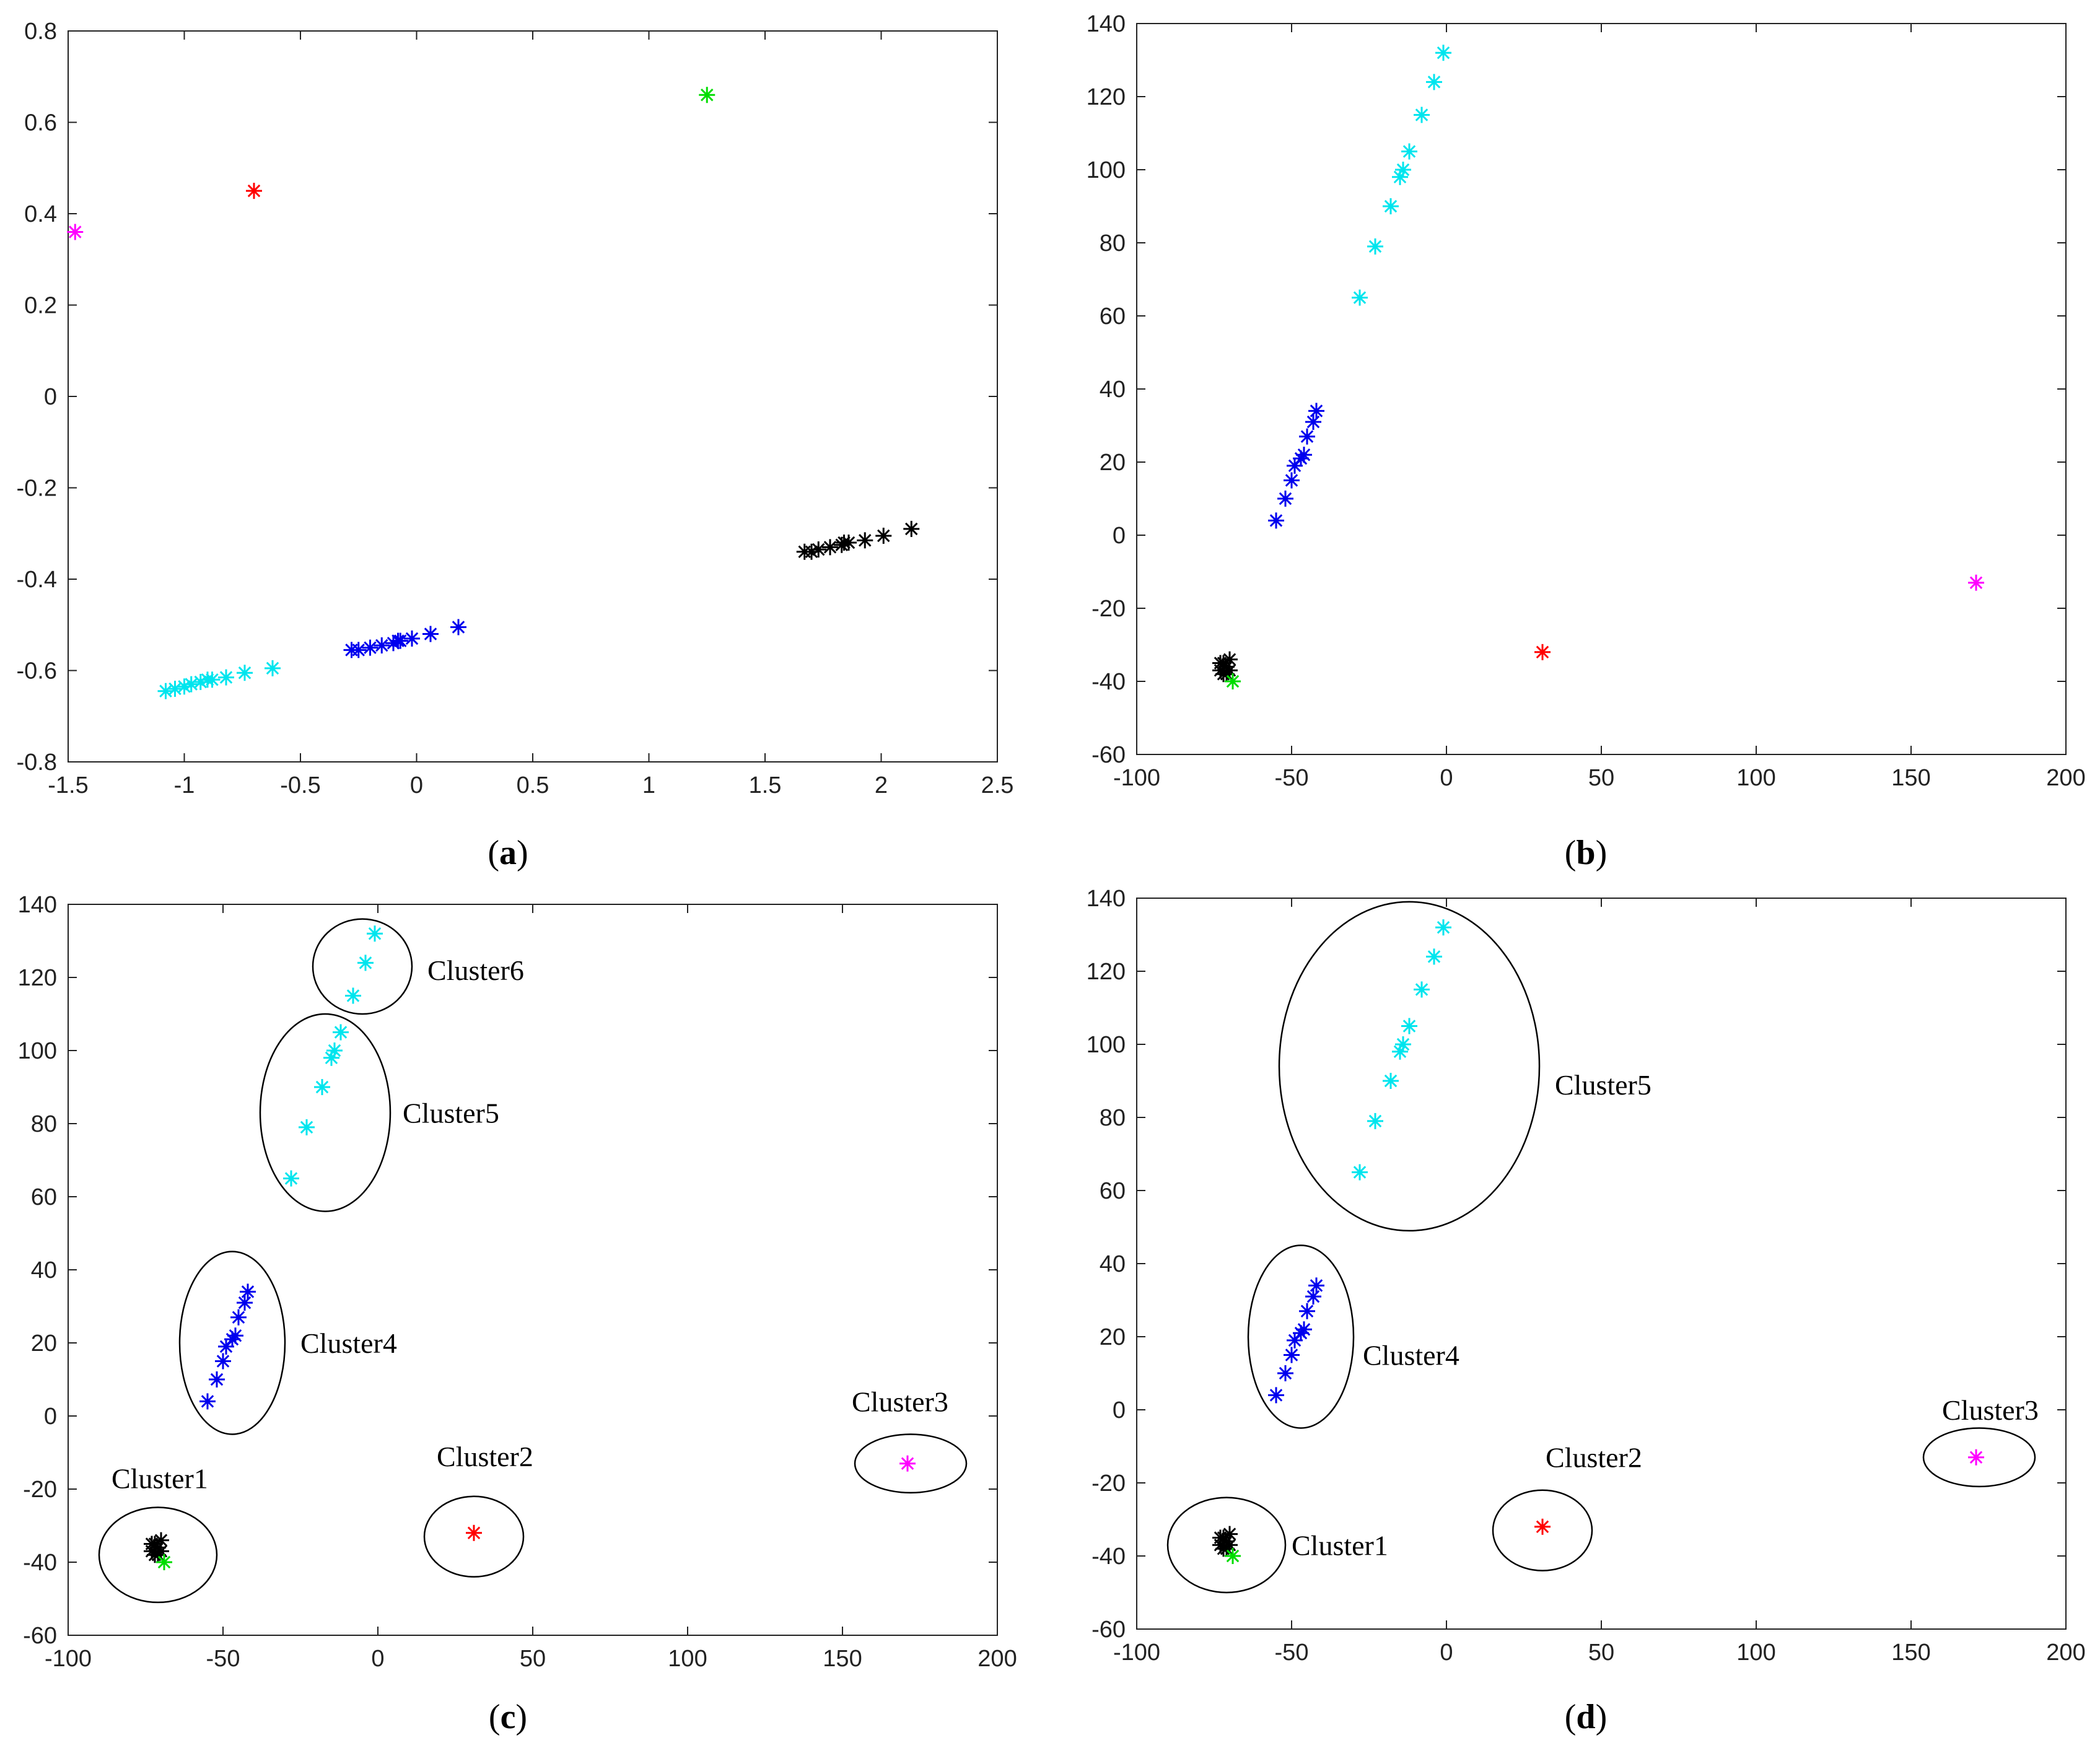  I want to click on x-tick-label: 0.5, so click(533, 785).